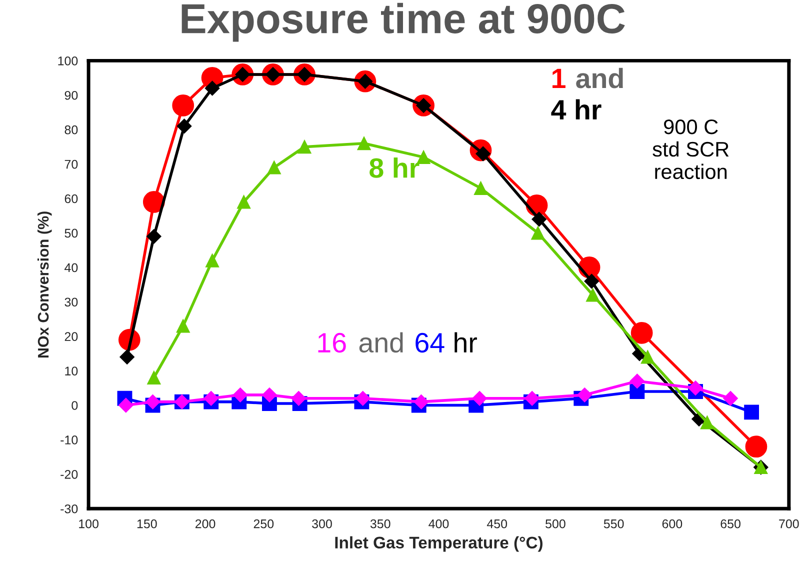 This screenshot has width=805, height=578. I want to click on y-tick-label: 40, so click(71, 267).